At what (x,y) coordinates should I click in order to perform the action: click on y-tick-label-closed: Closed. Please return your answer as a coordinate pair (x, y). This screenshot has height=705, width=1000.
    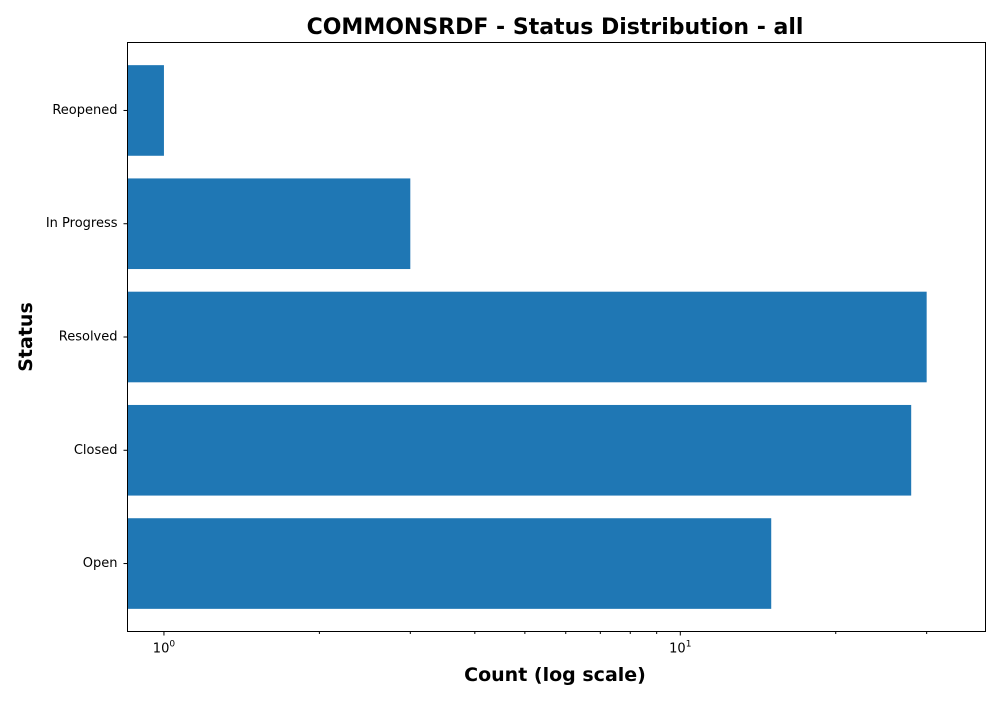
    Looking at the image, I should click on (96, 450).